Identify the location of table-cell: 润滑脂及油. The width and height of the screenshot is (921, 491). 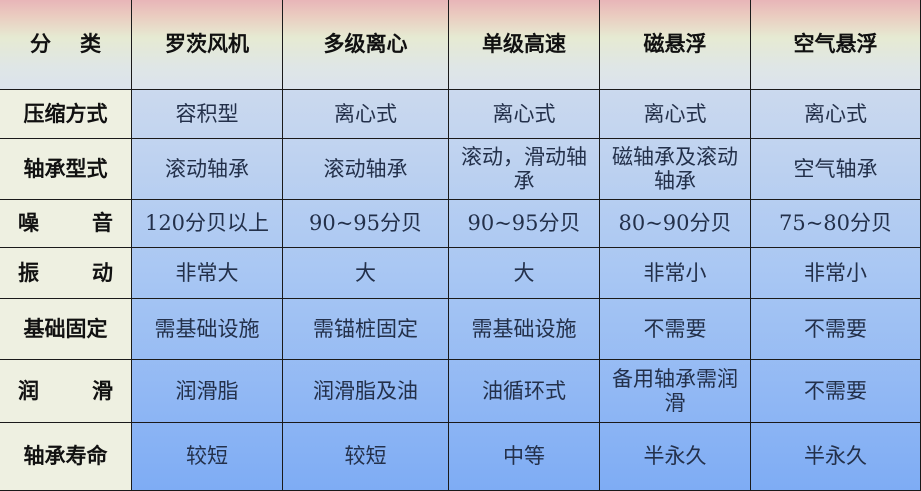
(366, 391).